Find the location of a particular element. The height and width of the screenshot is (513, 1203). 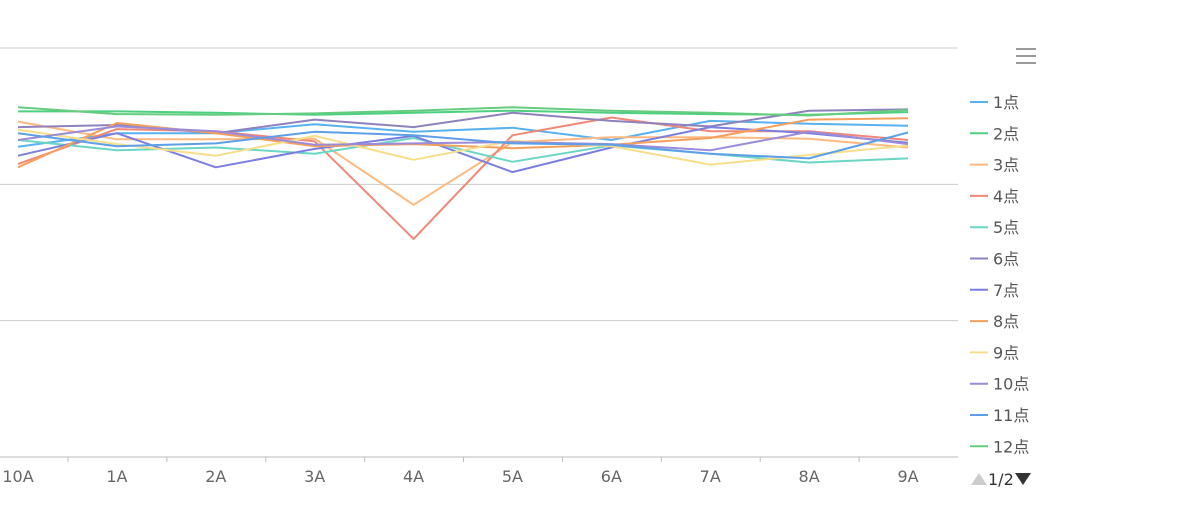

legend-item: 5点 is located at coordinates (994, 227).